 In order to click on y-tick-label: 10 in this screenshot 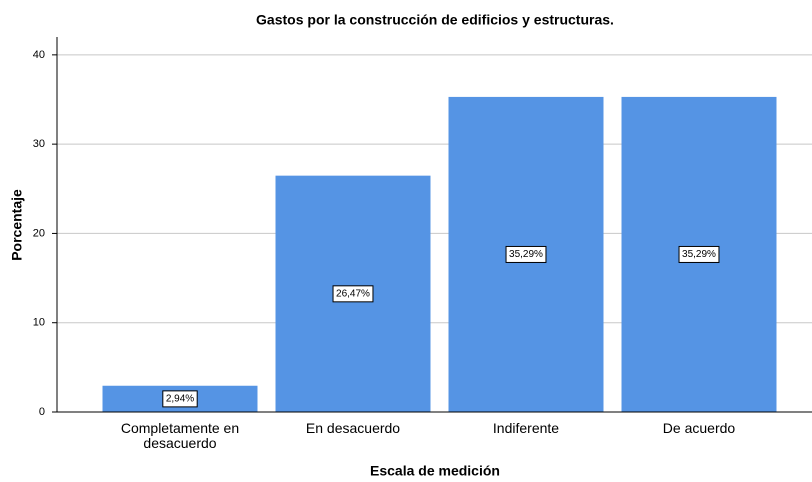, I will do `click(39, 323)`.